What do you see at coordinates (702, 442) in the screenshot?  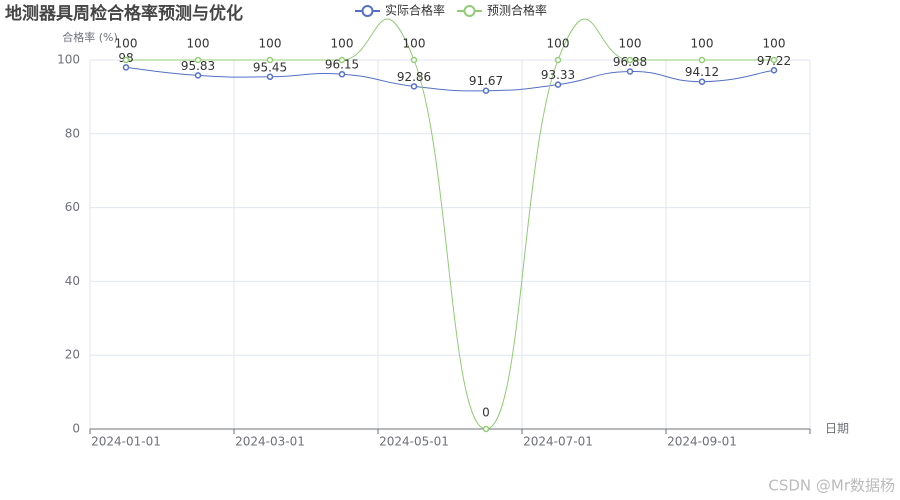 I see `x-tick-label: 2024-09-01` at bounding box center [702, 442].